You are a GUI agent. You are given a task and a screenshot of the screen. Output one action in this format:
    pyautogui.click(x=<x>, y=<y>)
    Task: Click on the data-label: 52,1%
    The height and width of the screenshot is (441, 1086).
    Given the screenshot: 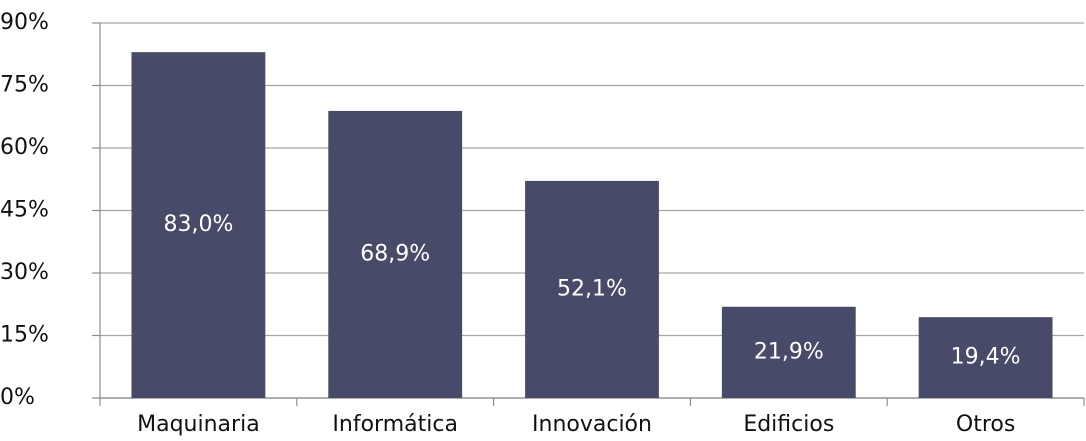 What is the action you would take?
    pyautogui.click(x=592, y=288)
    